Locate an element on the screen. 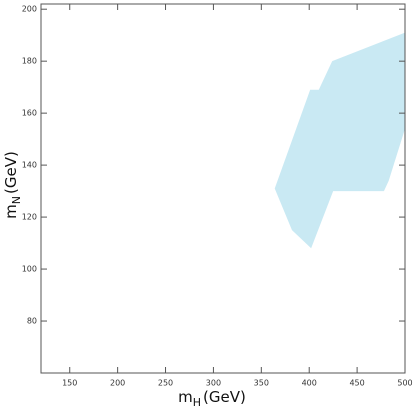  x-label-symbol: m is located at coordinates (185, 397).